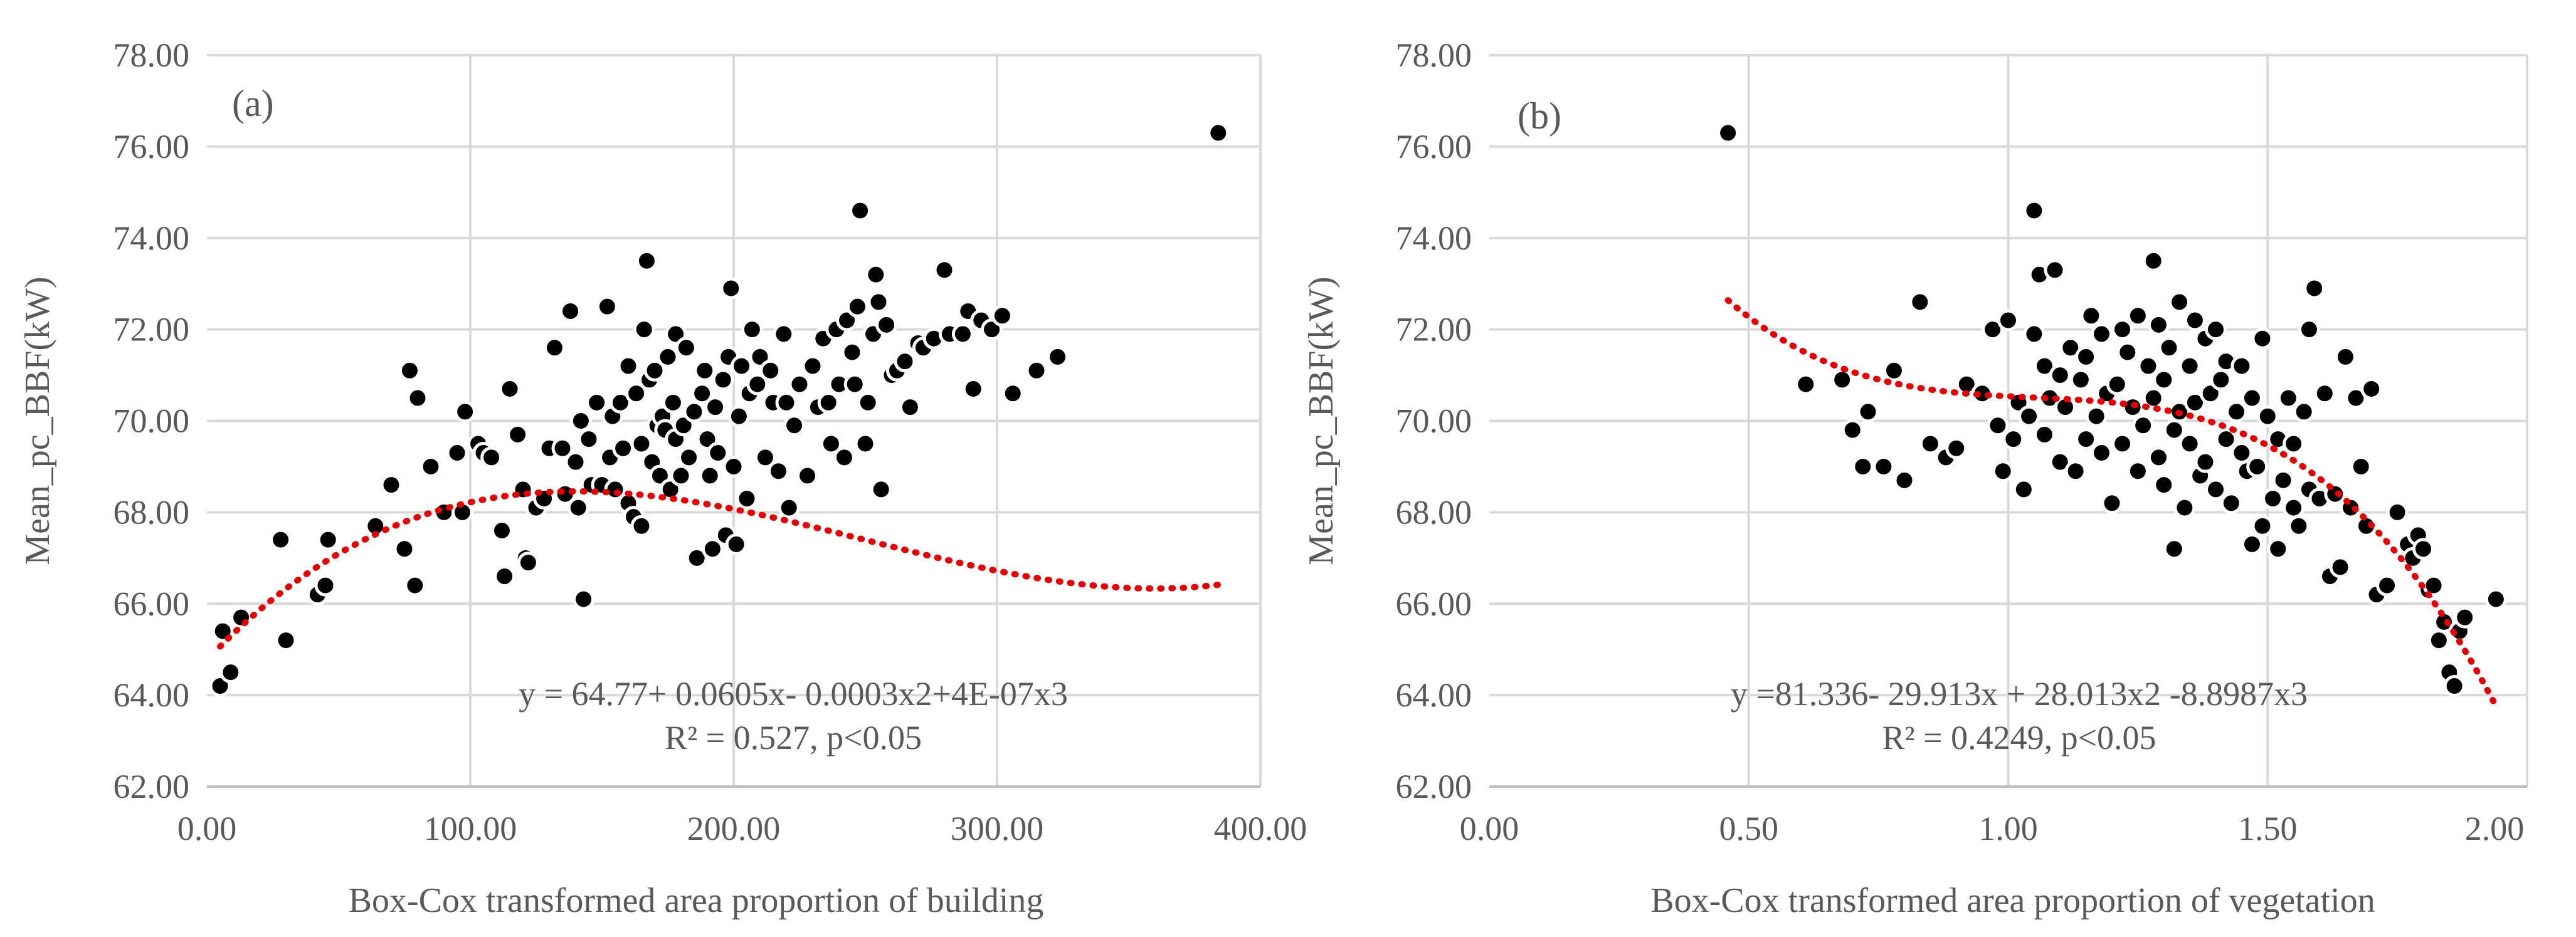 The width and height of the screenshot is (2576, 937). Describe the element at coordinates (793, 694) in the screenshot. I see `trendline-equation: y = 64.77+ 0.0605x- 0.0003x2+4E-07x3` at that location.